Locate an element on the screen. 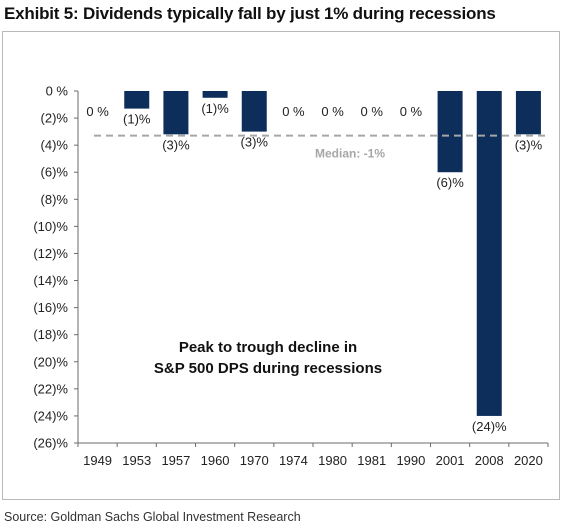 The height and width of the screenshot is (531, 564). data-label: (6)% is located at coordinates (450, 182).